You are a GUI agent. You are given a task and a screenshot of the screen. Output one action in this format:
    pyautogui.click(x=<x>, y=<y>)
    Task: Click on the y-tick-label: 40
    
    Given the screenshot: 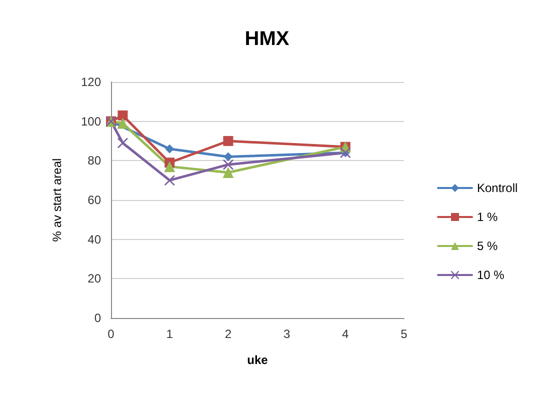 What is the action you would take?
    pyautogui.click(x=95, y=239)
    